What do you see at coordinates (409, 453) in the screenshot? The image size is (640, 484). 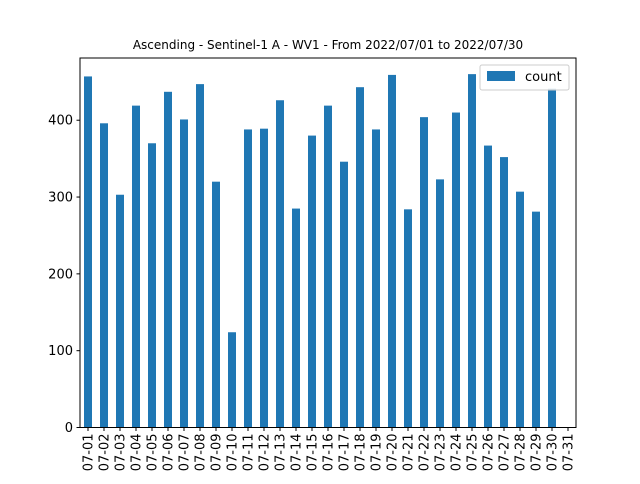 I see `x-tick-label-07-21: 07-21` at bounding box center [409, 453].